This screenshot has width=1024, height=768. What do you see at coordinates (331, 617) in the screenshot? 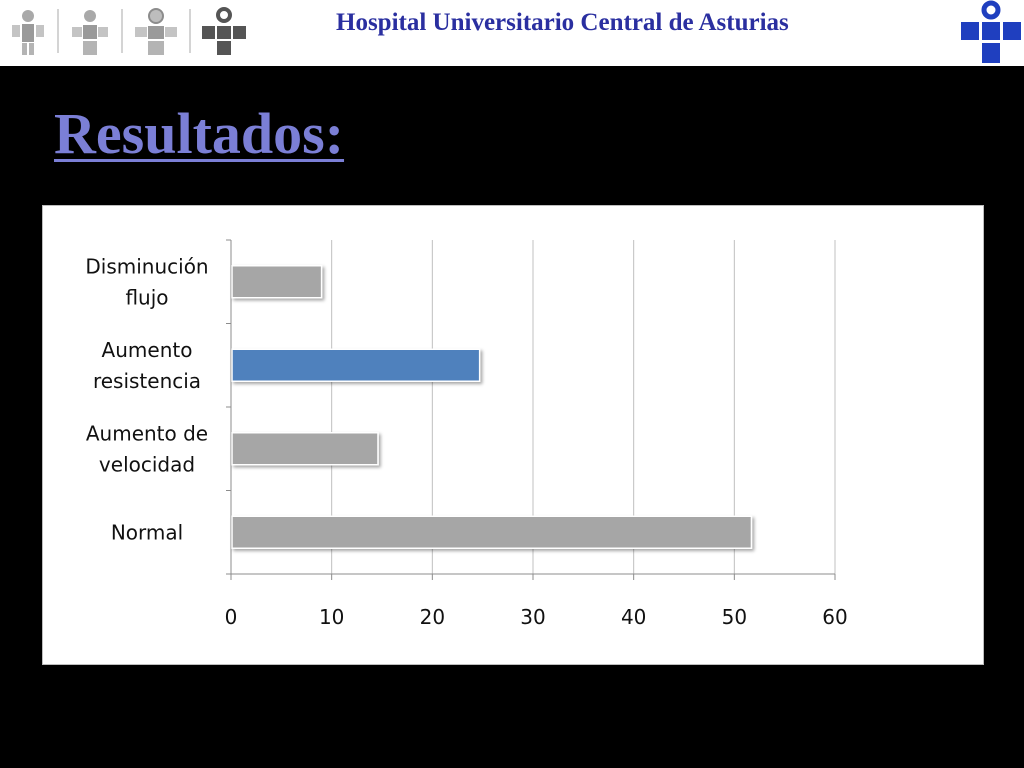
I see `x-tick-label: 10` at bounding box center [331, 617].